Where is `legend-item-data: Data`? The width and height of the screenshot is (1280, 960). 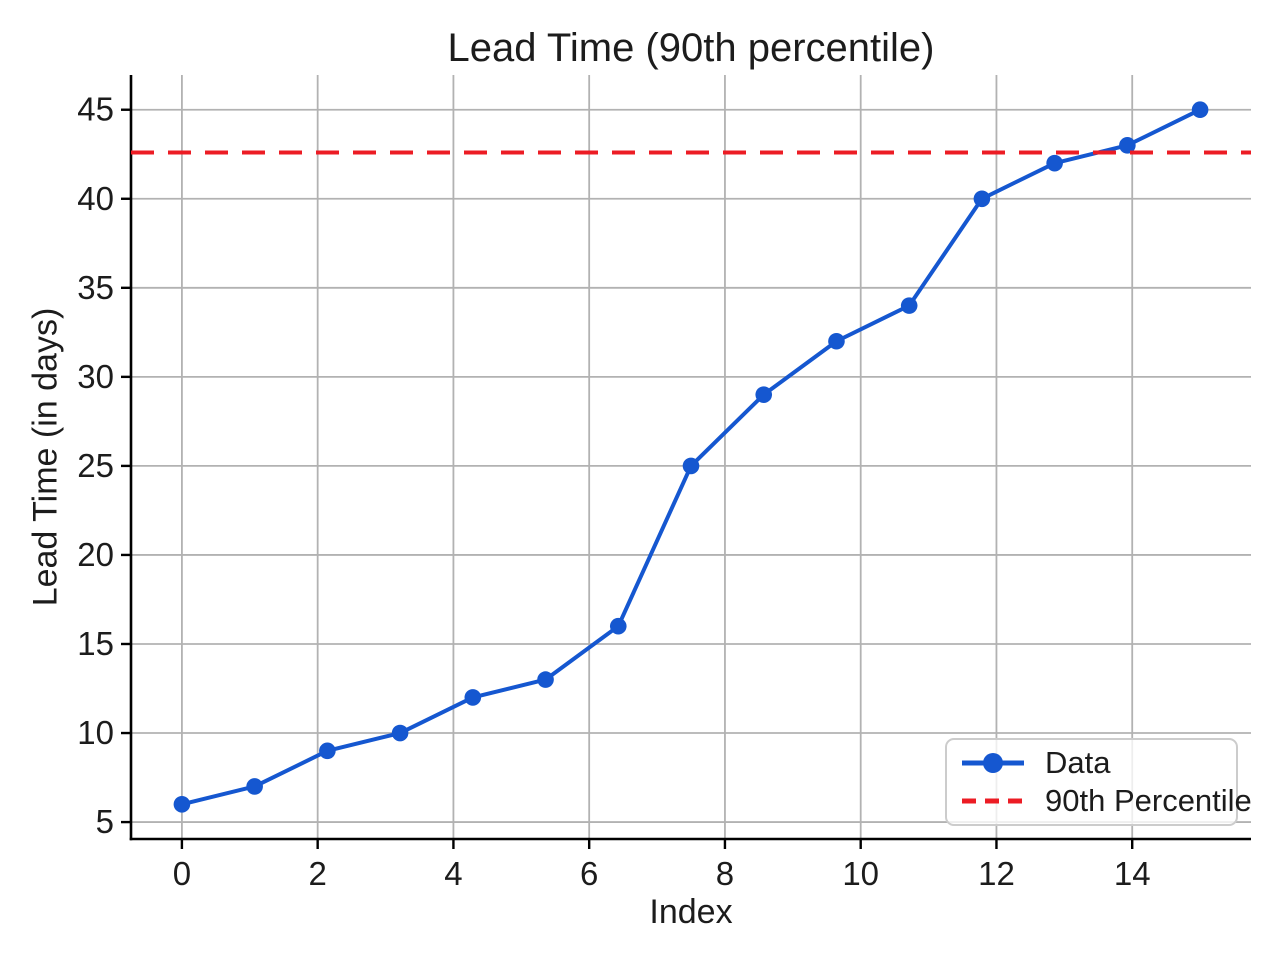
legend-item-data: Data is located at coordinates (1091, 763).